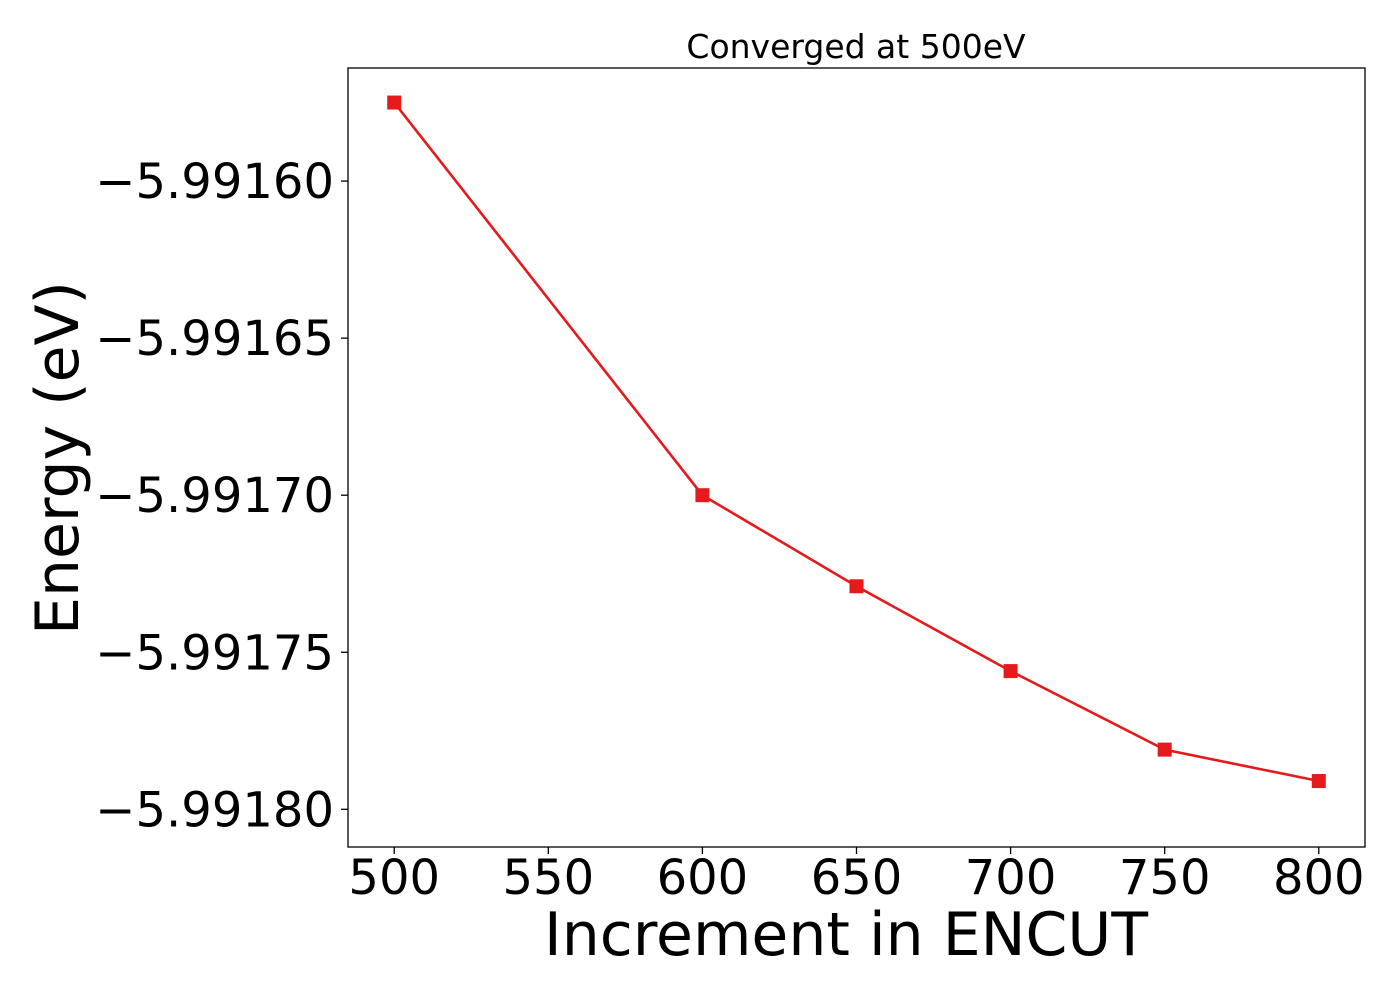 This screenshot has width=1400, height=1000. Describe the element at coordinates (1165, 878) in the screenshot. I see `x-tick-label: 750` at that location.